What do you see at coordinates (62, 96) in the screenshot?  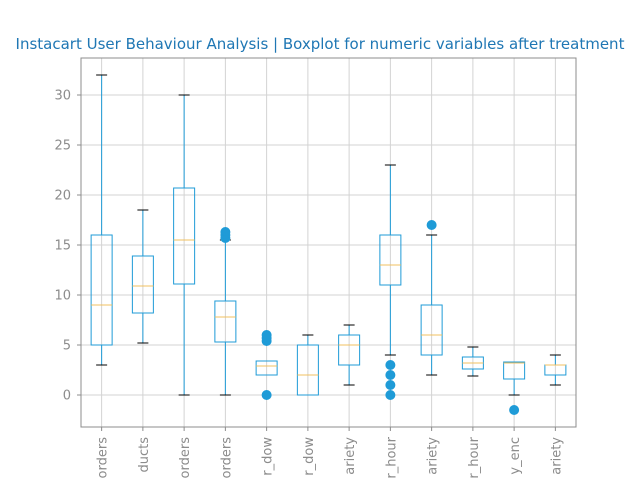 I see `y-tick-label: 30` at bounding box center [62, 96].